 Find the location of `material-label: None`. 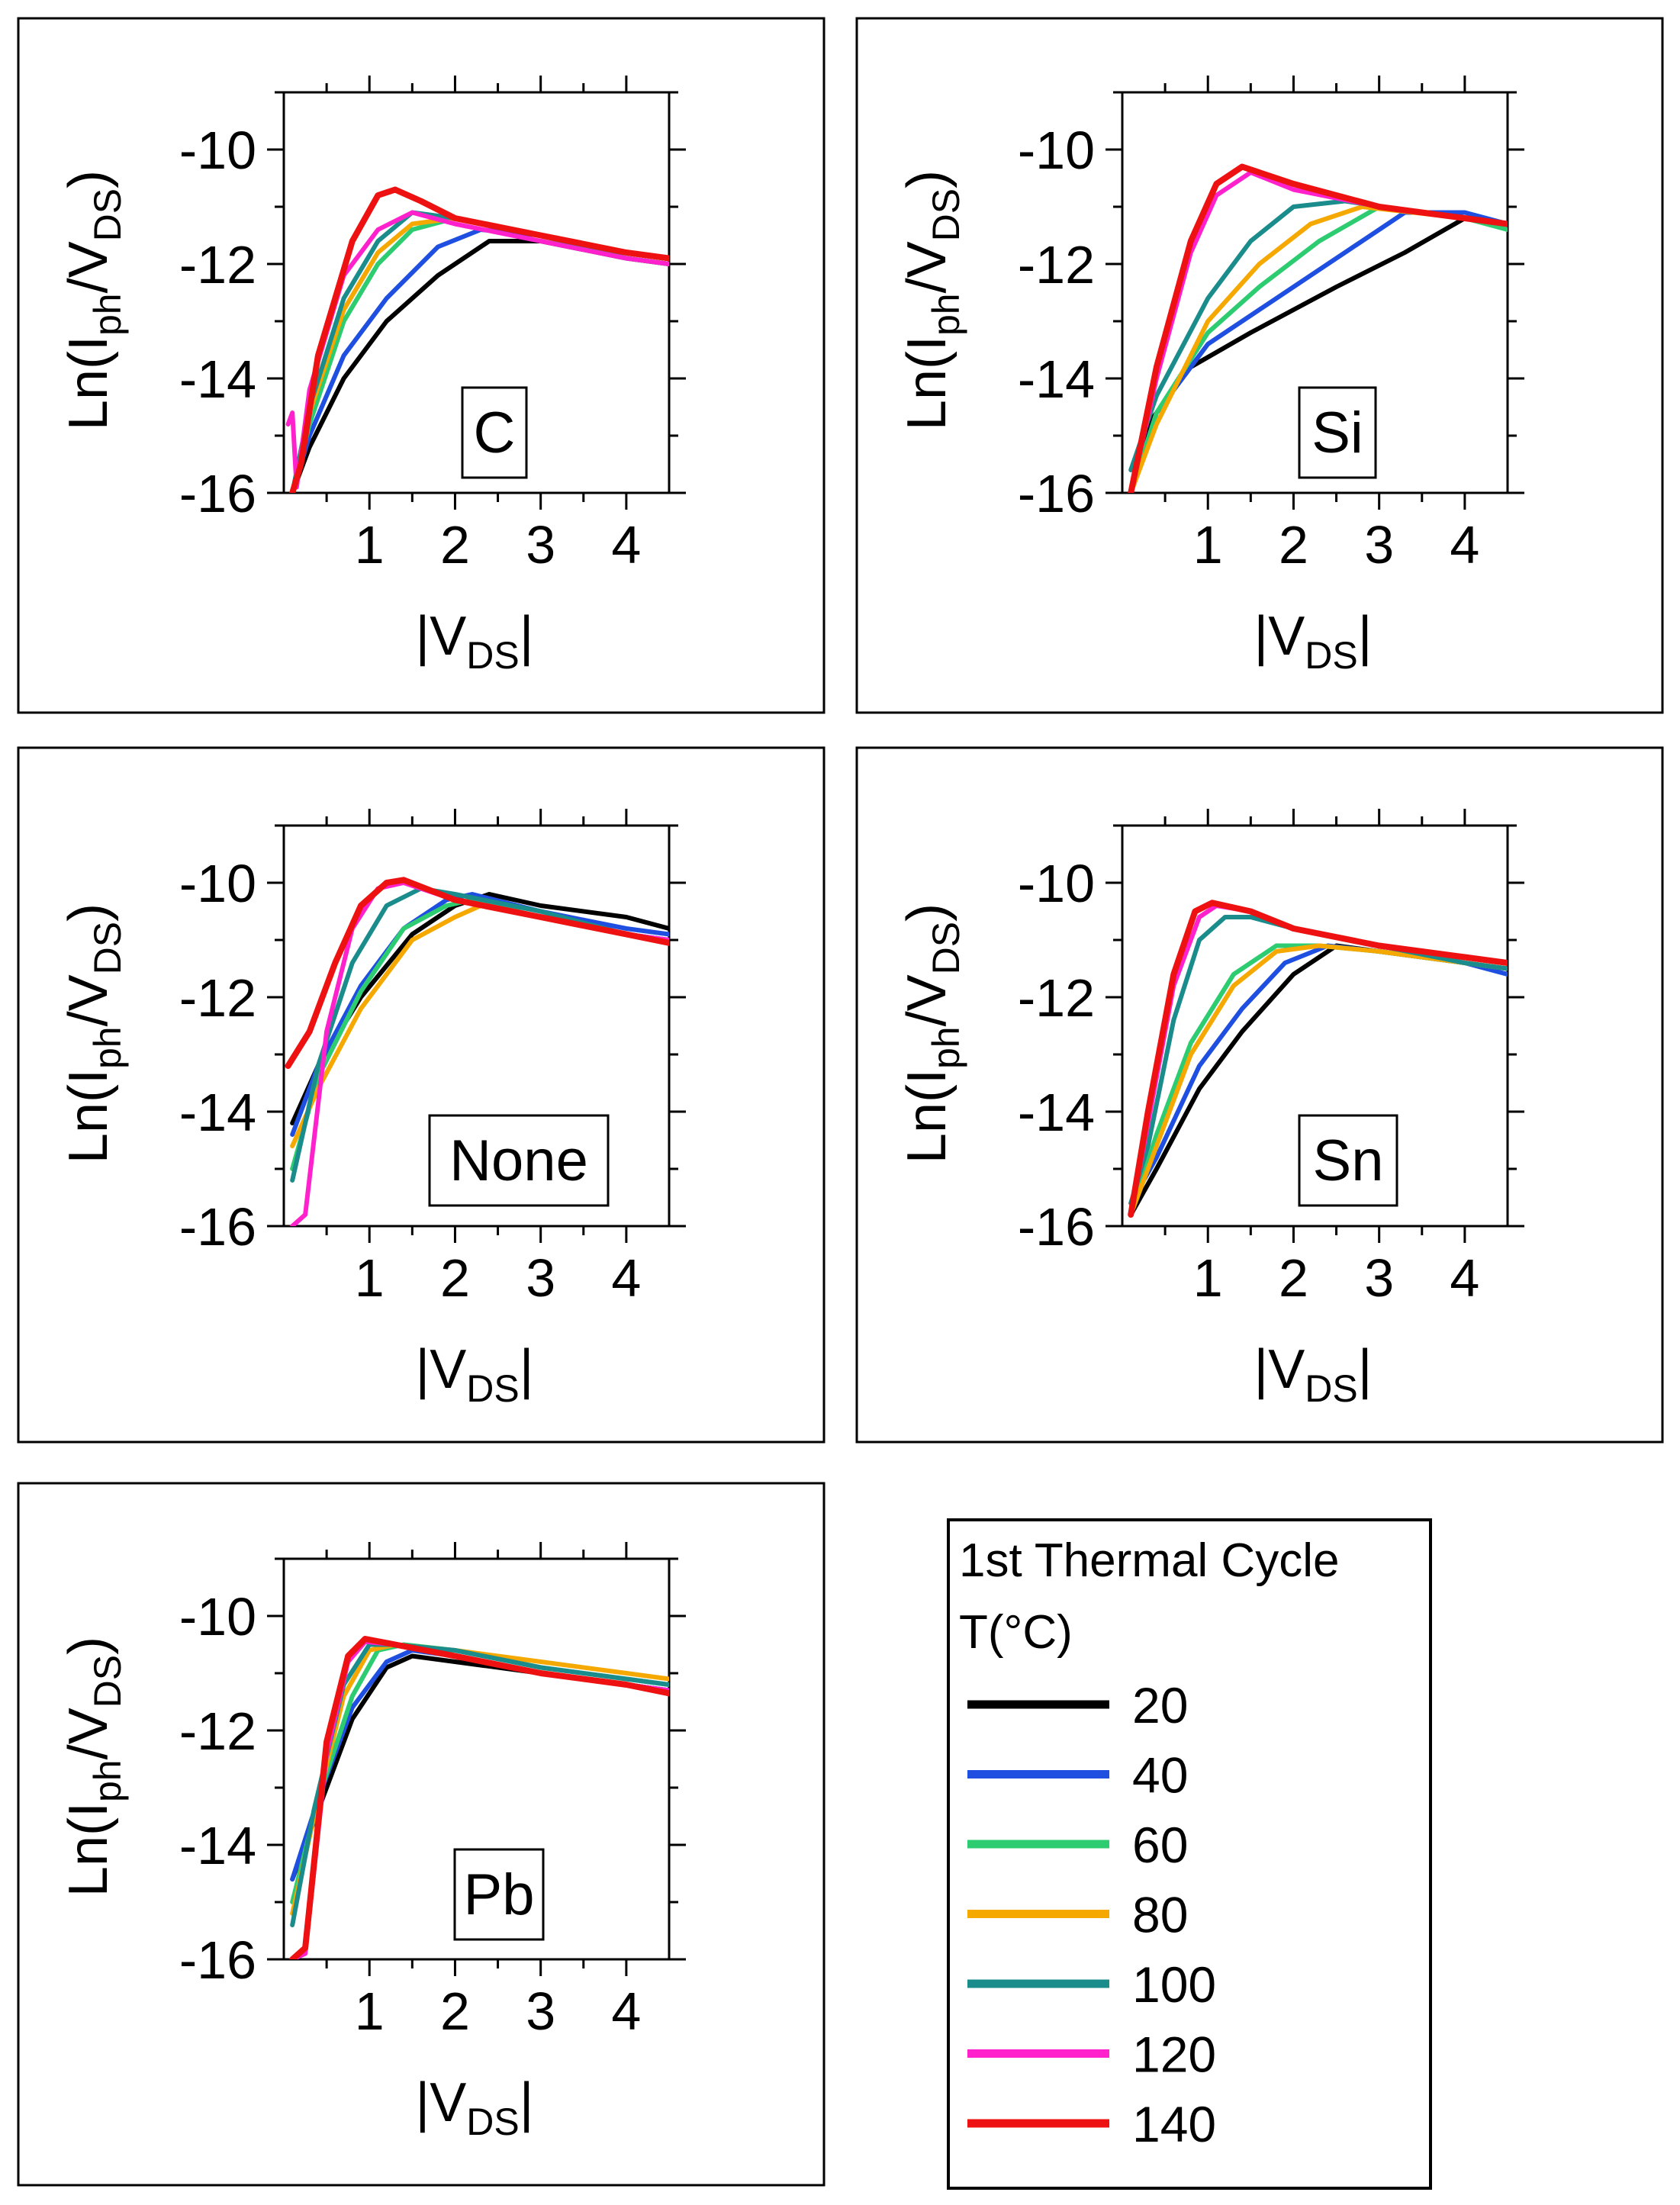

material-label: None is located at coordinates (519, 1160).